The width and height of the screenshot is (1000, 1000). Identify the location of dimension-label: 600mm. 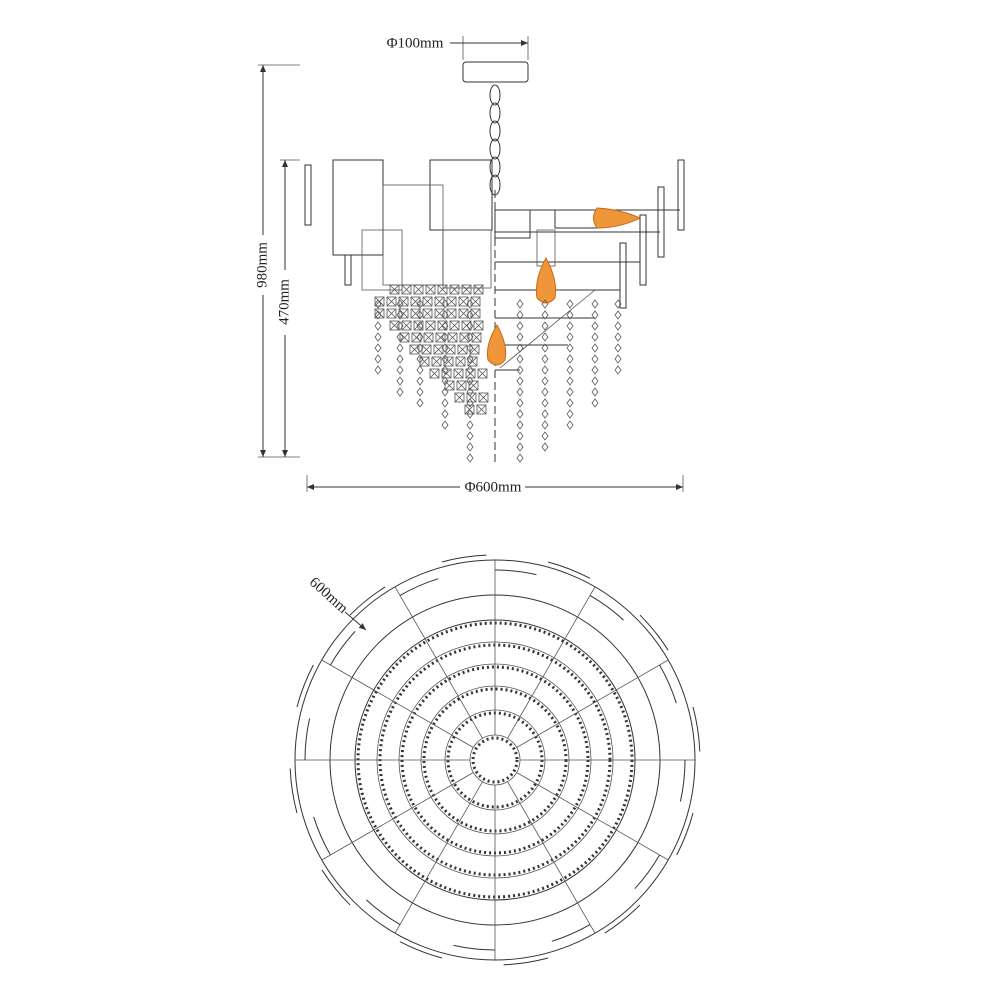
(328, 595).